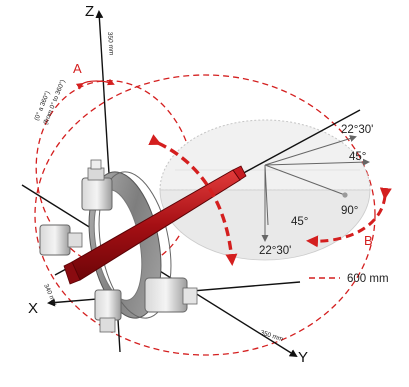 The width and height of the screenshot is (409, 387). Describe the element at coordinates (50, 295) in the screenshot. I see `x-dimension-label: 340 mm` at that location.